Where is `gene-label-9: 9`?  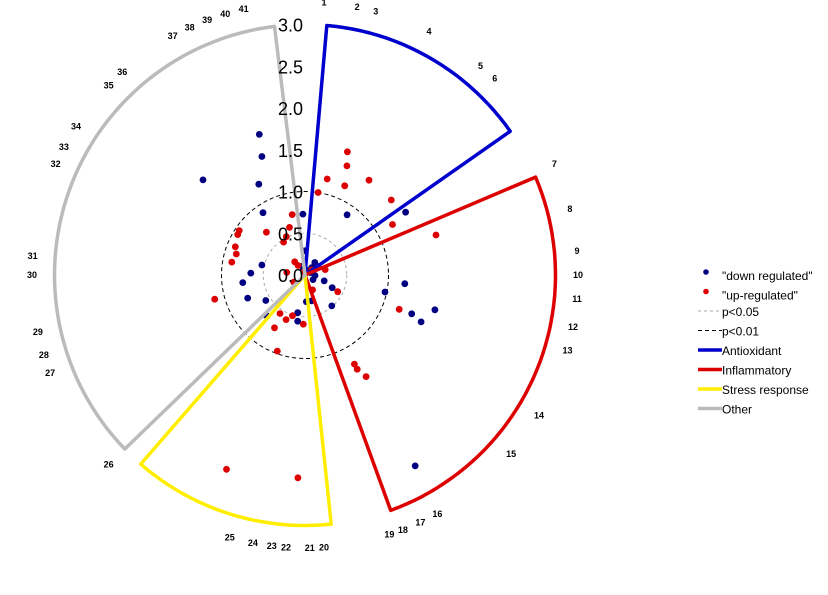
gene-label-9: 9 is located at coordinates (576, 251).